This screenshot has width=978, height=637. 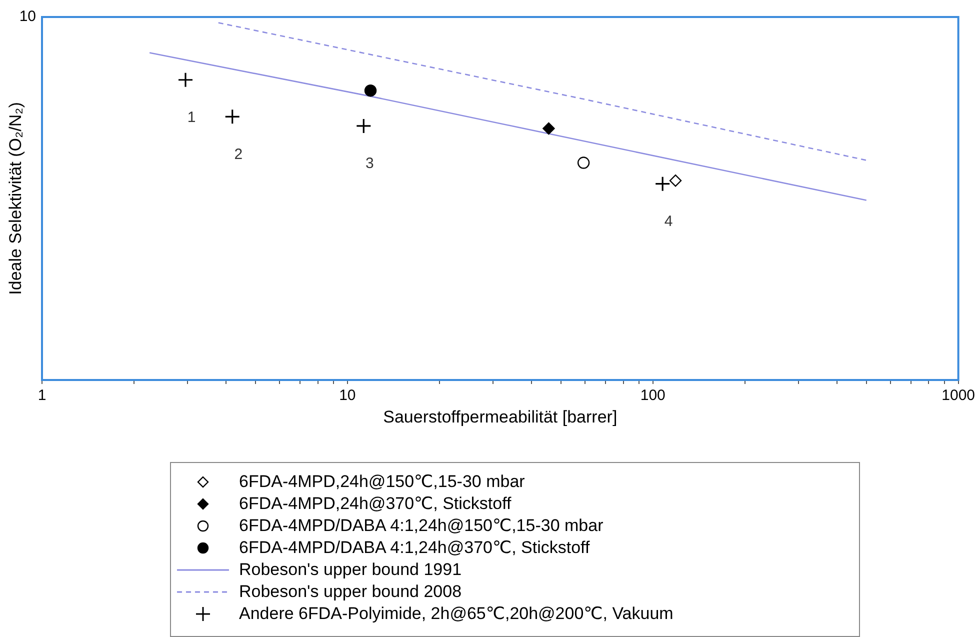 I want to click on legend-label: 6FDA-4MPD/DABA 4:1,24h@370℃, Stickstoff, so click(x=414, y=548).